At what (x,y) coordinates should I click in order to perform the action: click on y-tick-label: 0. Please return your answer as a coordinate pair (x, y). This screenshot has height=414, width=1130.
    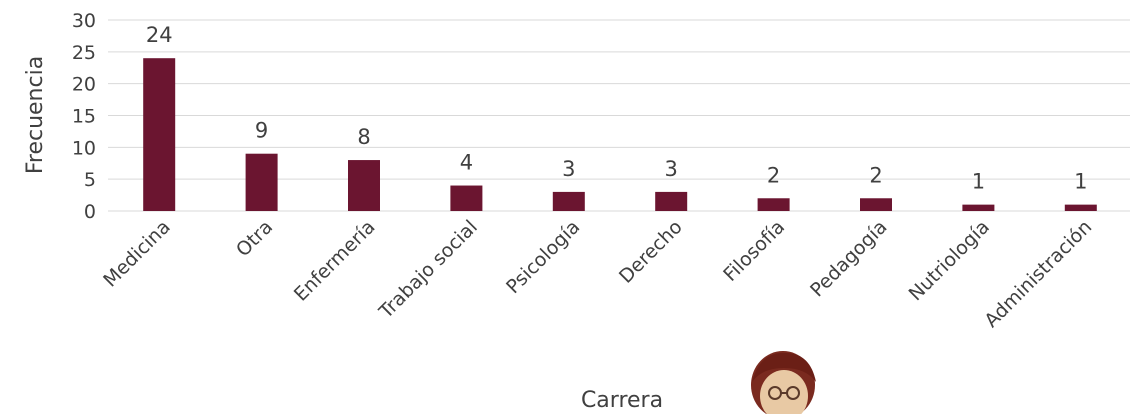
    Looking at the image, I should click on (90, 212).